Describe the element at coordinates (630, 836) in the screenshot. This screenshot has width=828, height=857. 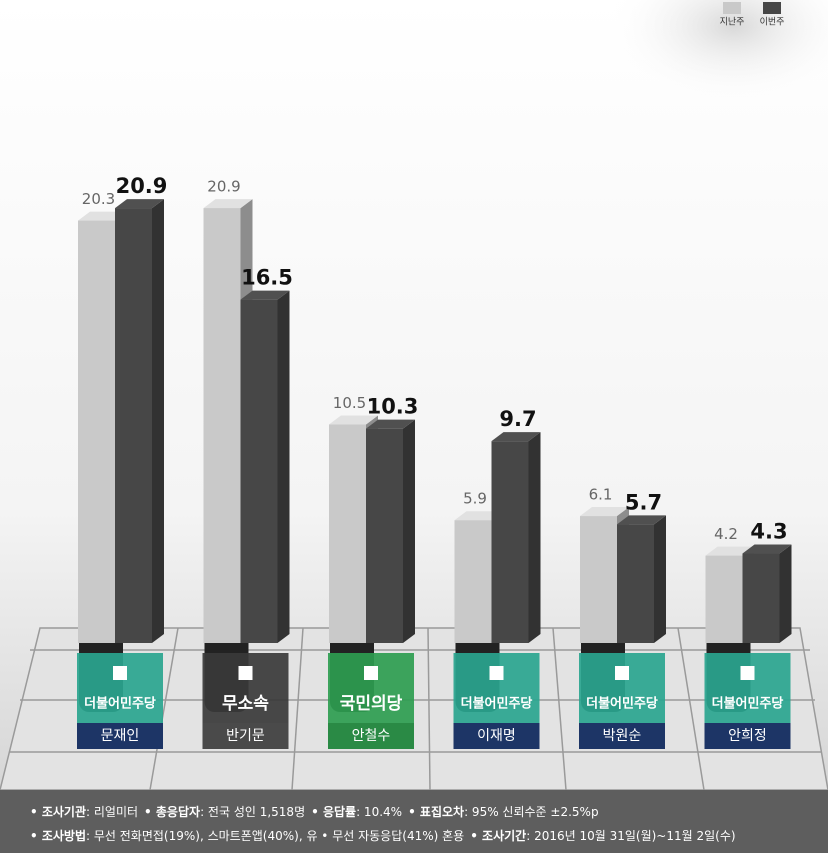
I see `footer-text: : 2016년 10월 31일(월)~11월 2일(수)` at that location.